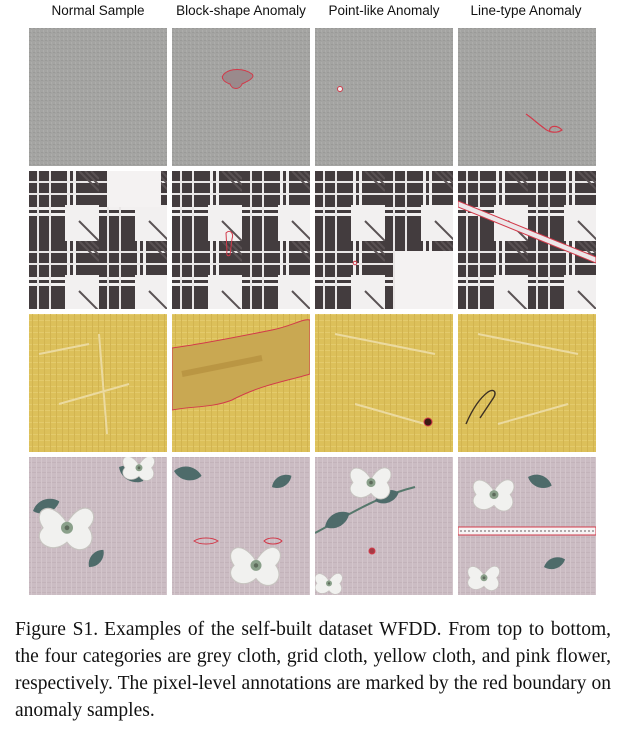 This screenshot has height=730, width=625. Describe the element at coordinates (384, 240) in the screenshot. I see `grid-point-anomaly-image` at that location.